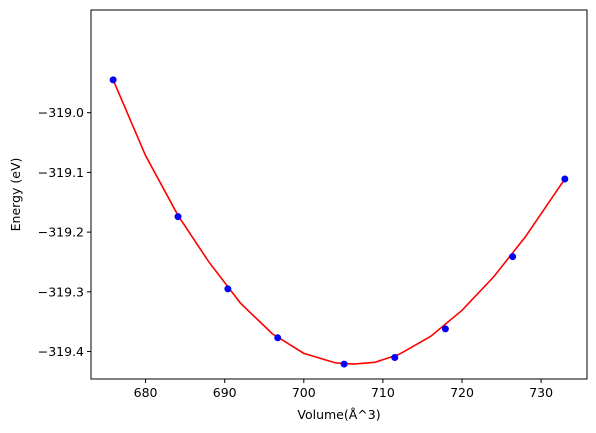 The image size is (596, 433). I want to click on x-tick-label: 700, so click(304, 392).